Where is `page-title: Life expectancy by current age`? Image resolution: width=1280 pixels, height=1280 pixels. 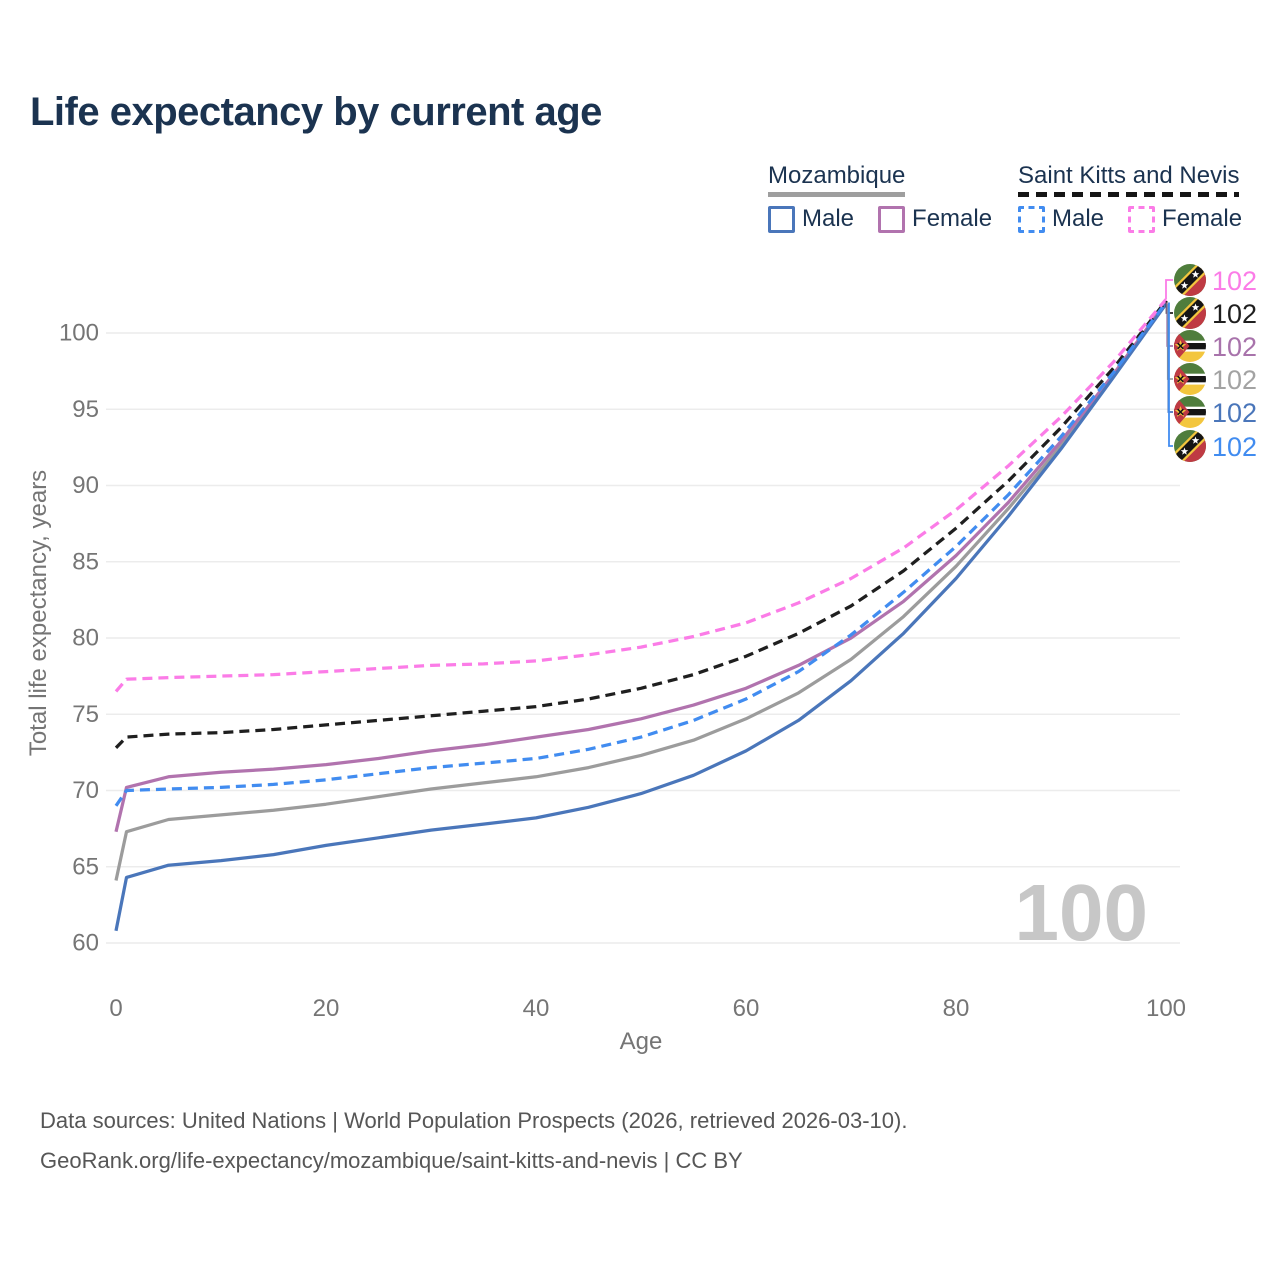 page-title: Life expectancy by current age is located at coordinates (316, 112).